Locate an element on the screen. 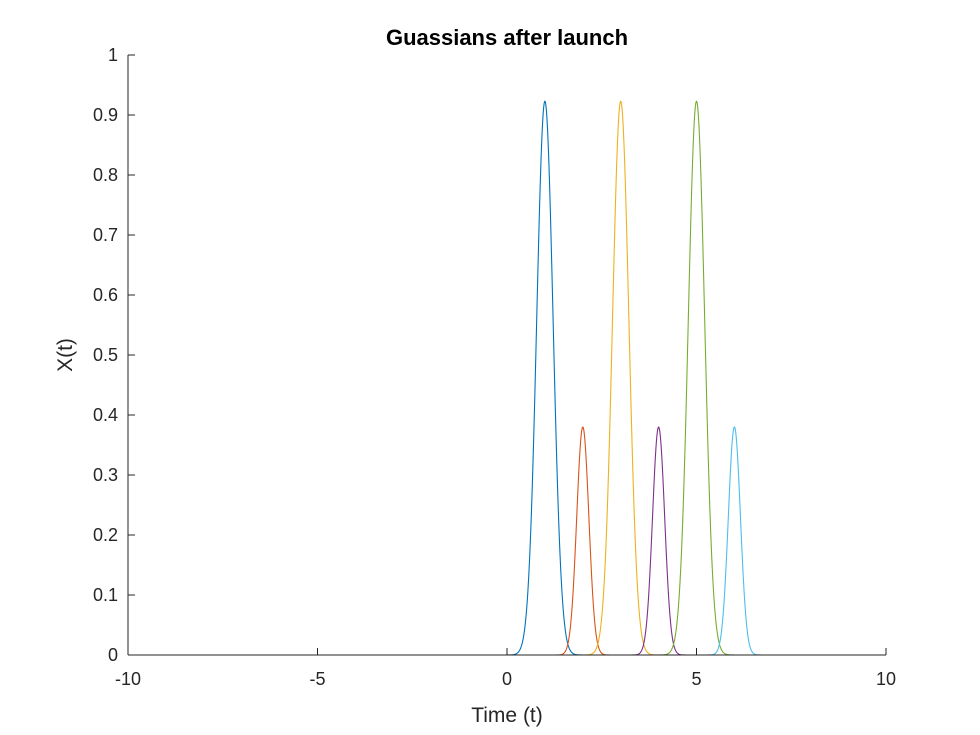 The image size is (980, 735). chart-title: Guassians after launch is located at coordinates (507, 37).